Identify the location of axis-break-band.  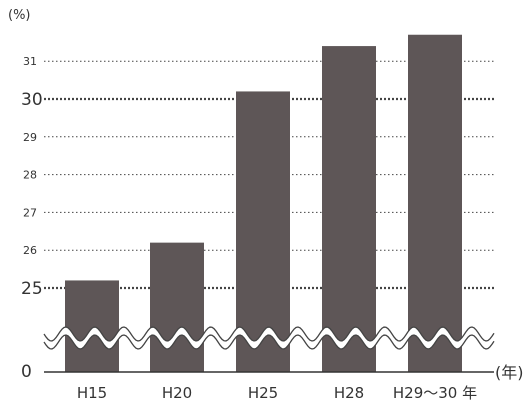
(269, 338).